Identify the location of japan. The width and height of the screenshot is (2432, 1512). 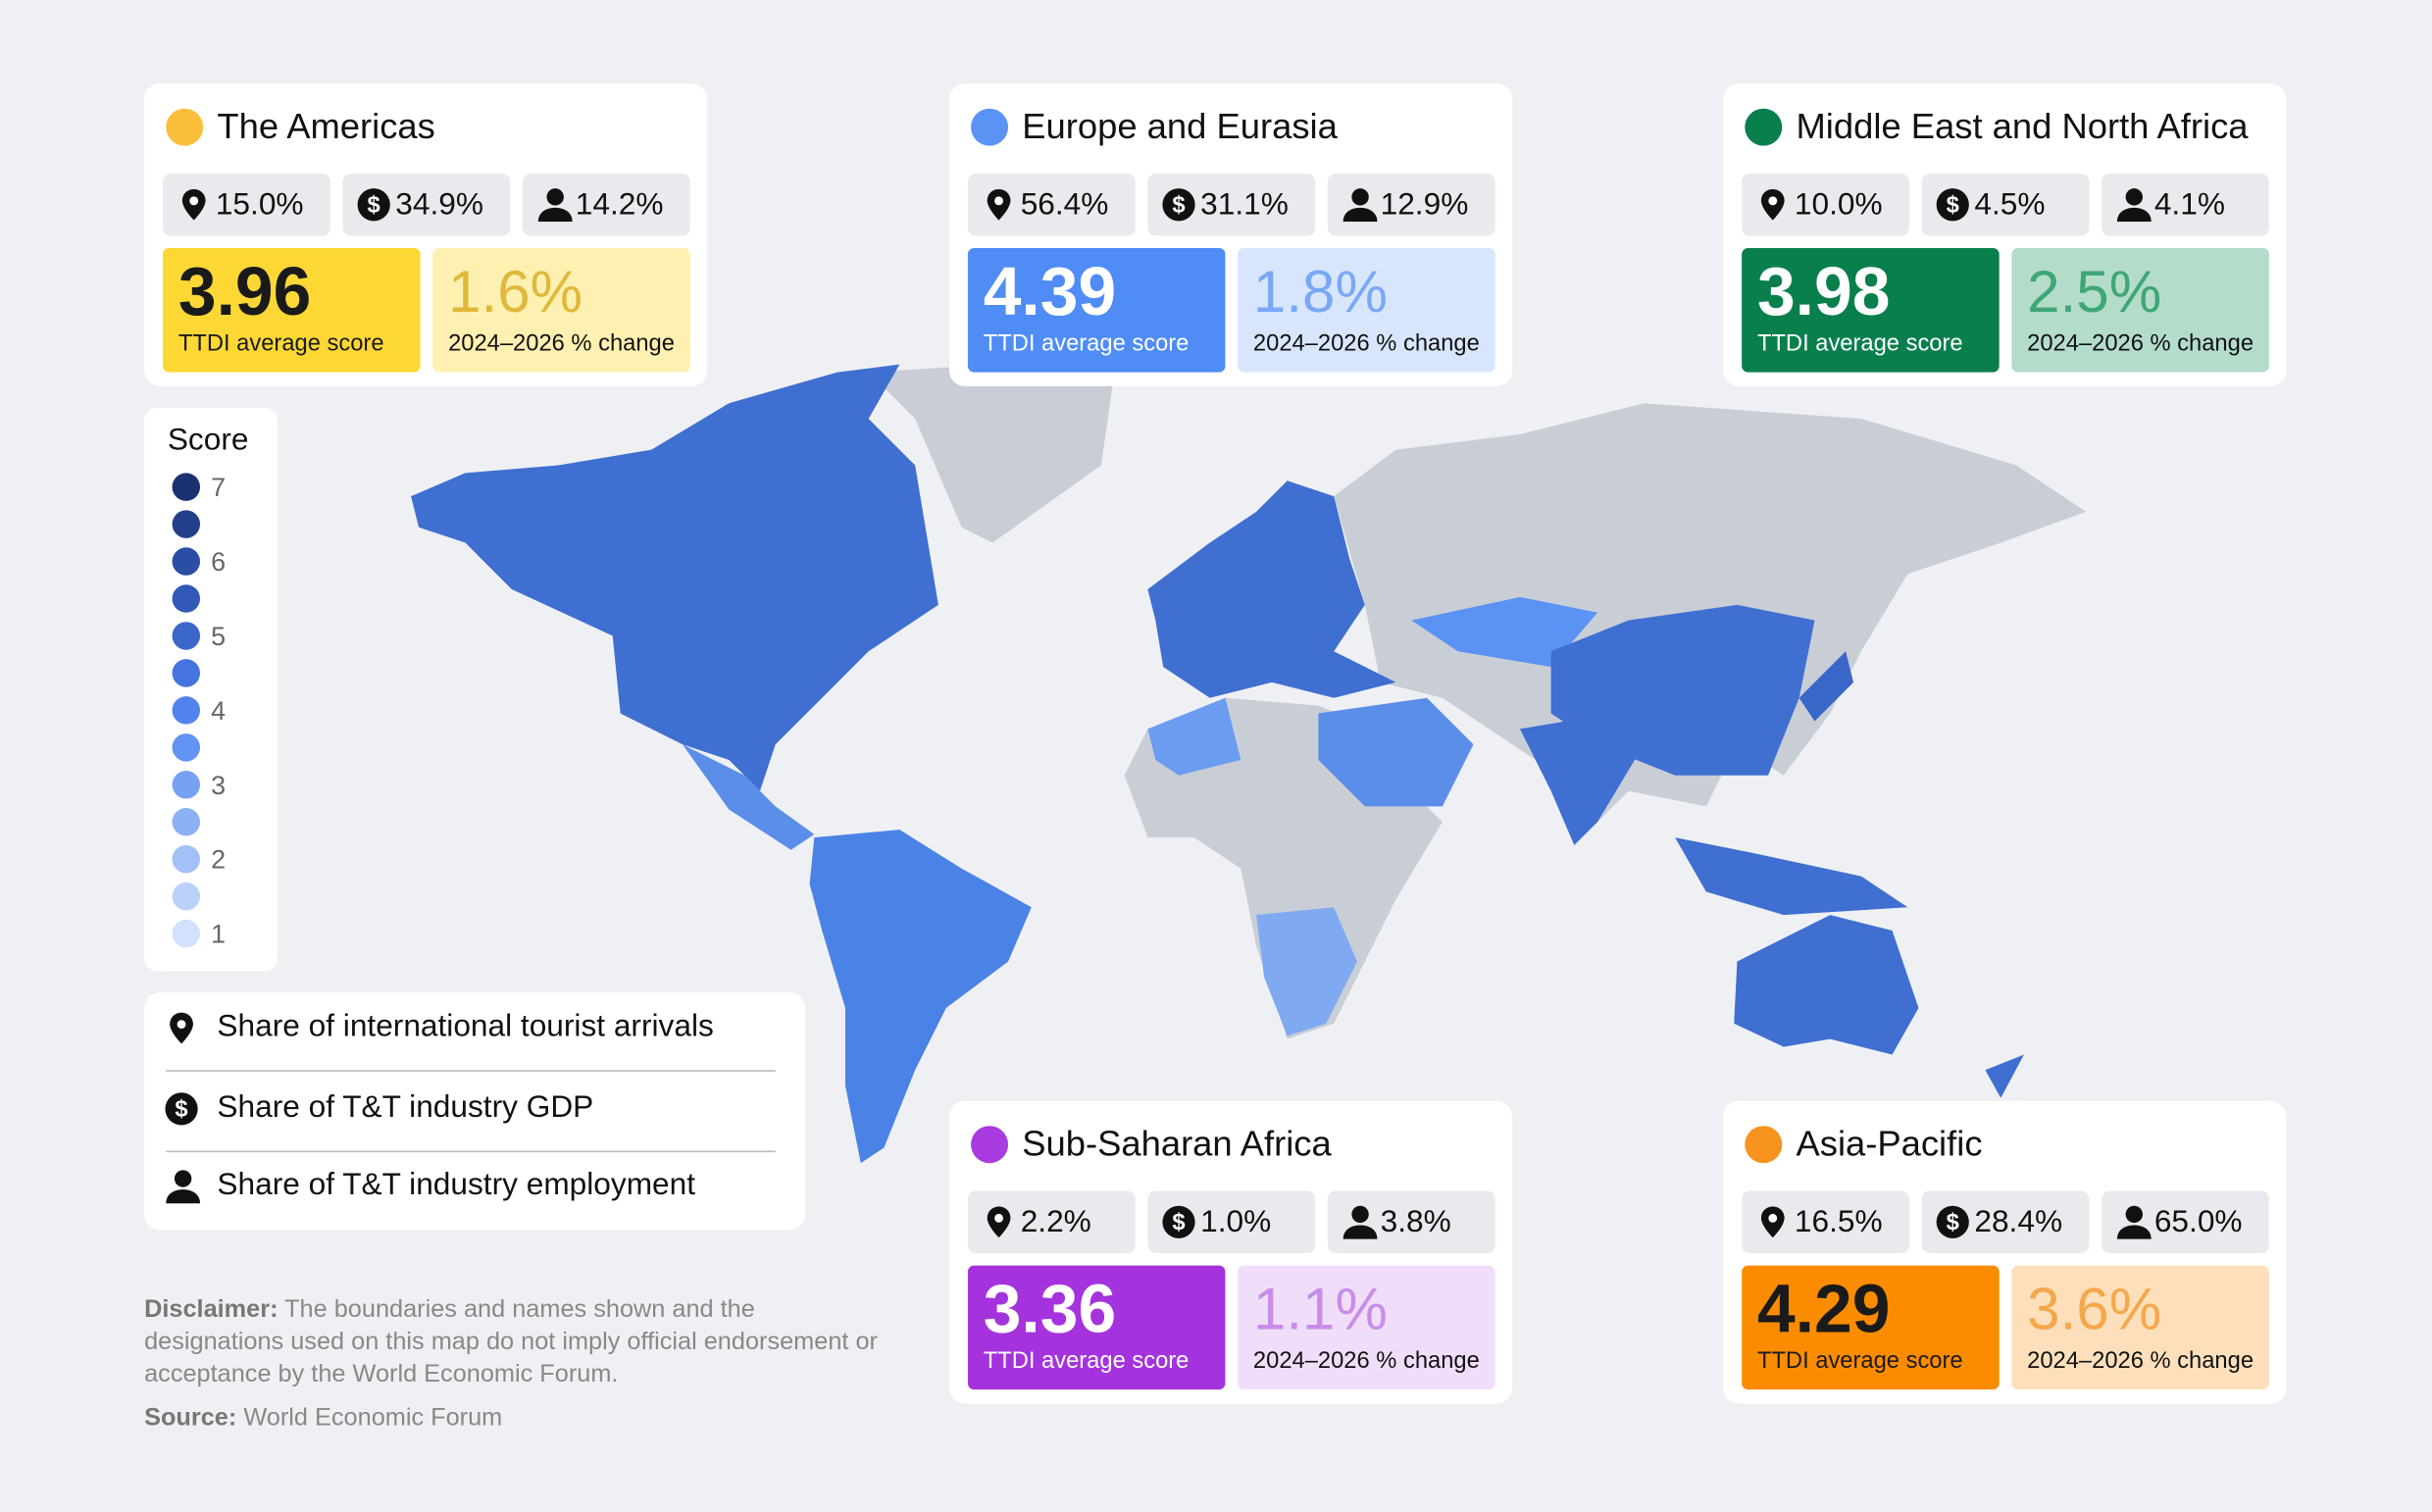
(1826, 686).